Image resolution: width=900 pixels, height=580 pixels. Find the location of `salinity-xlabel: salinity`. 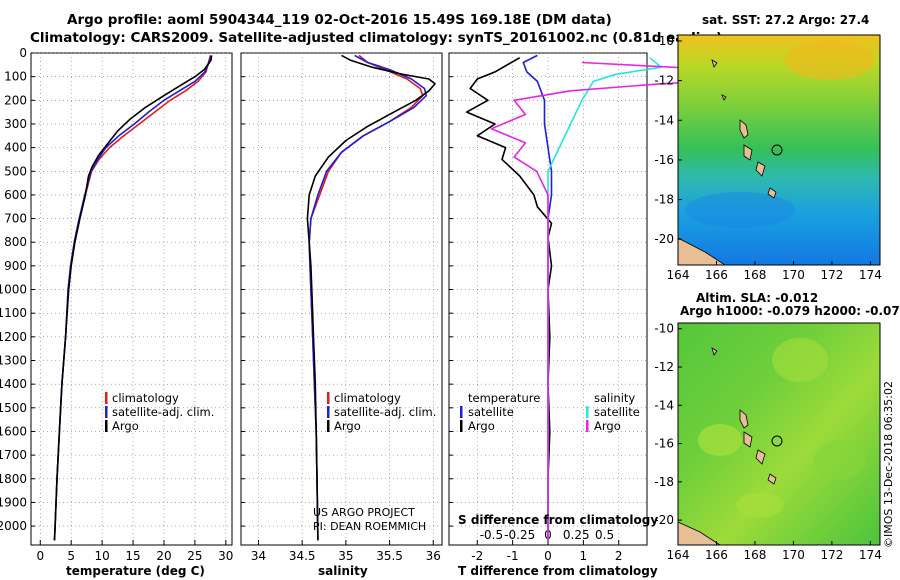

salinity-xlabel: salinity is located at coordinates (343, 571).